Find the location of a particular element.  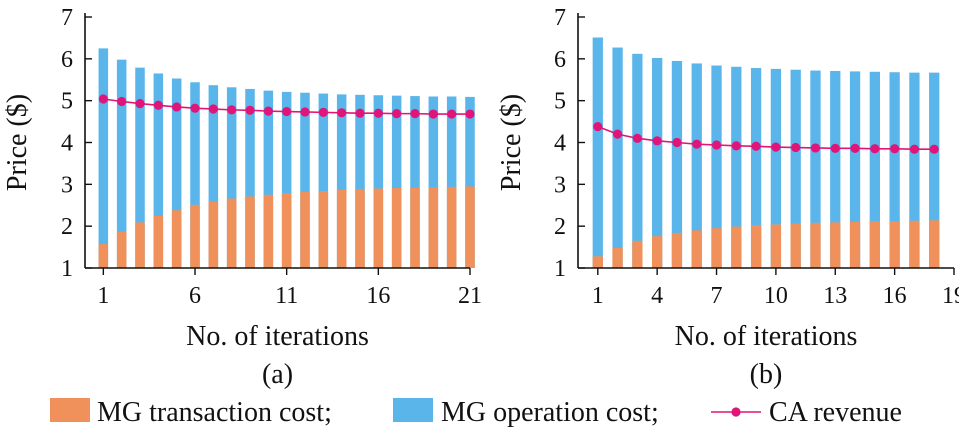

panel-label: (b) is located at coordinates (766, 374).